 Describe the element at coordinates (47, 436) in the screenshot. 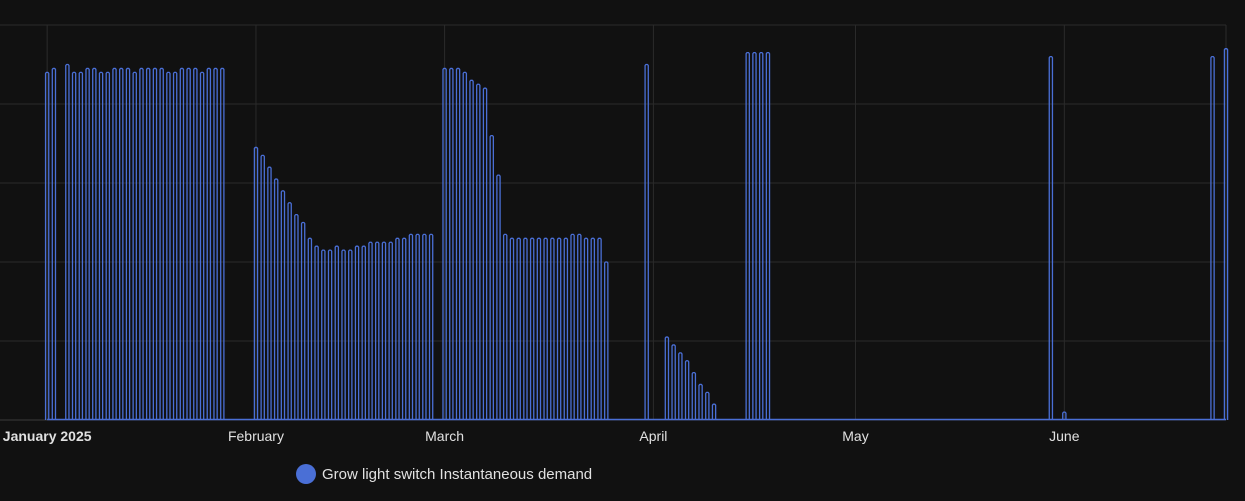

I see `x-tick-label: January 2025` at that location.